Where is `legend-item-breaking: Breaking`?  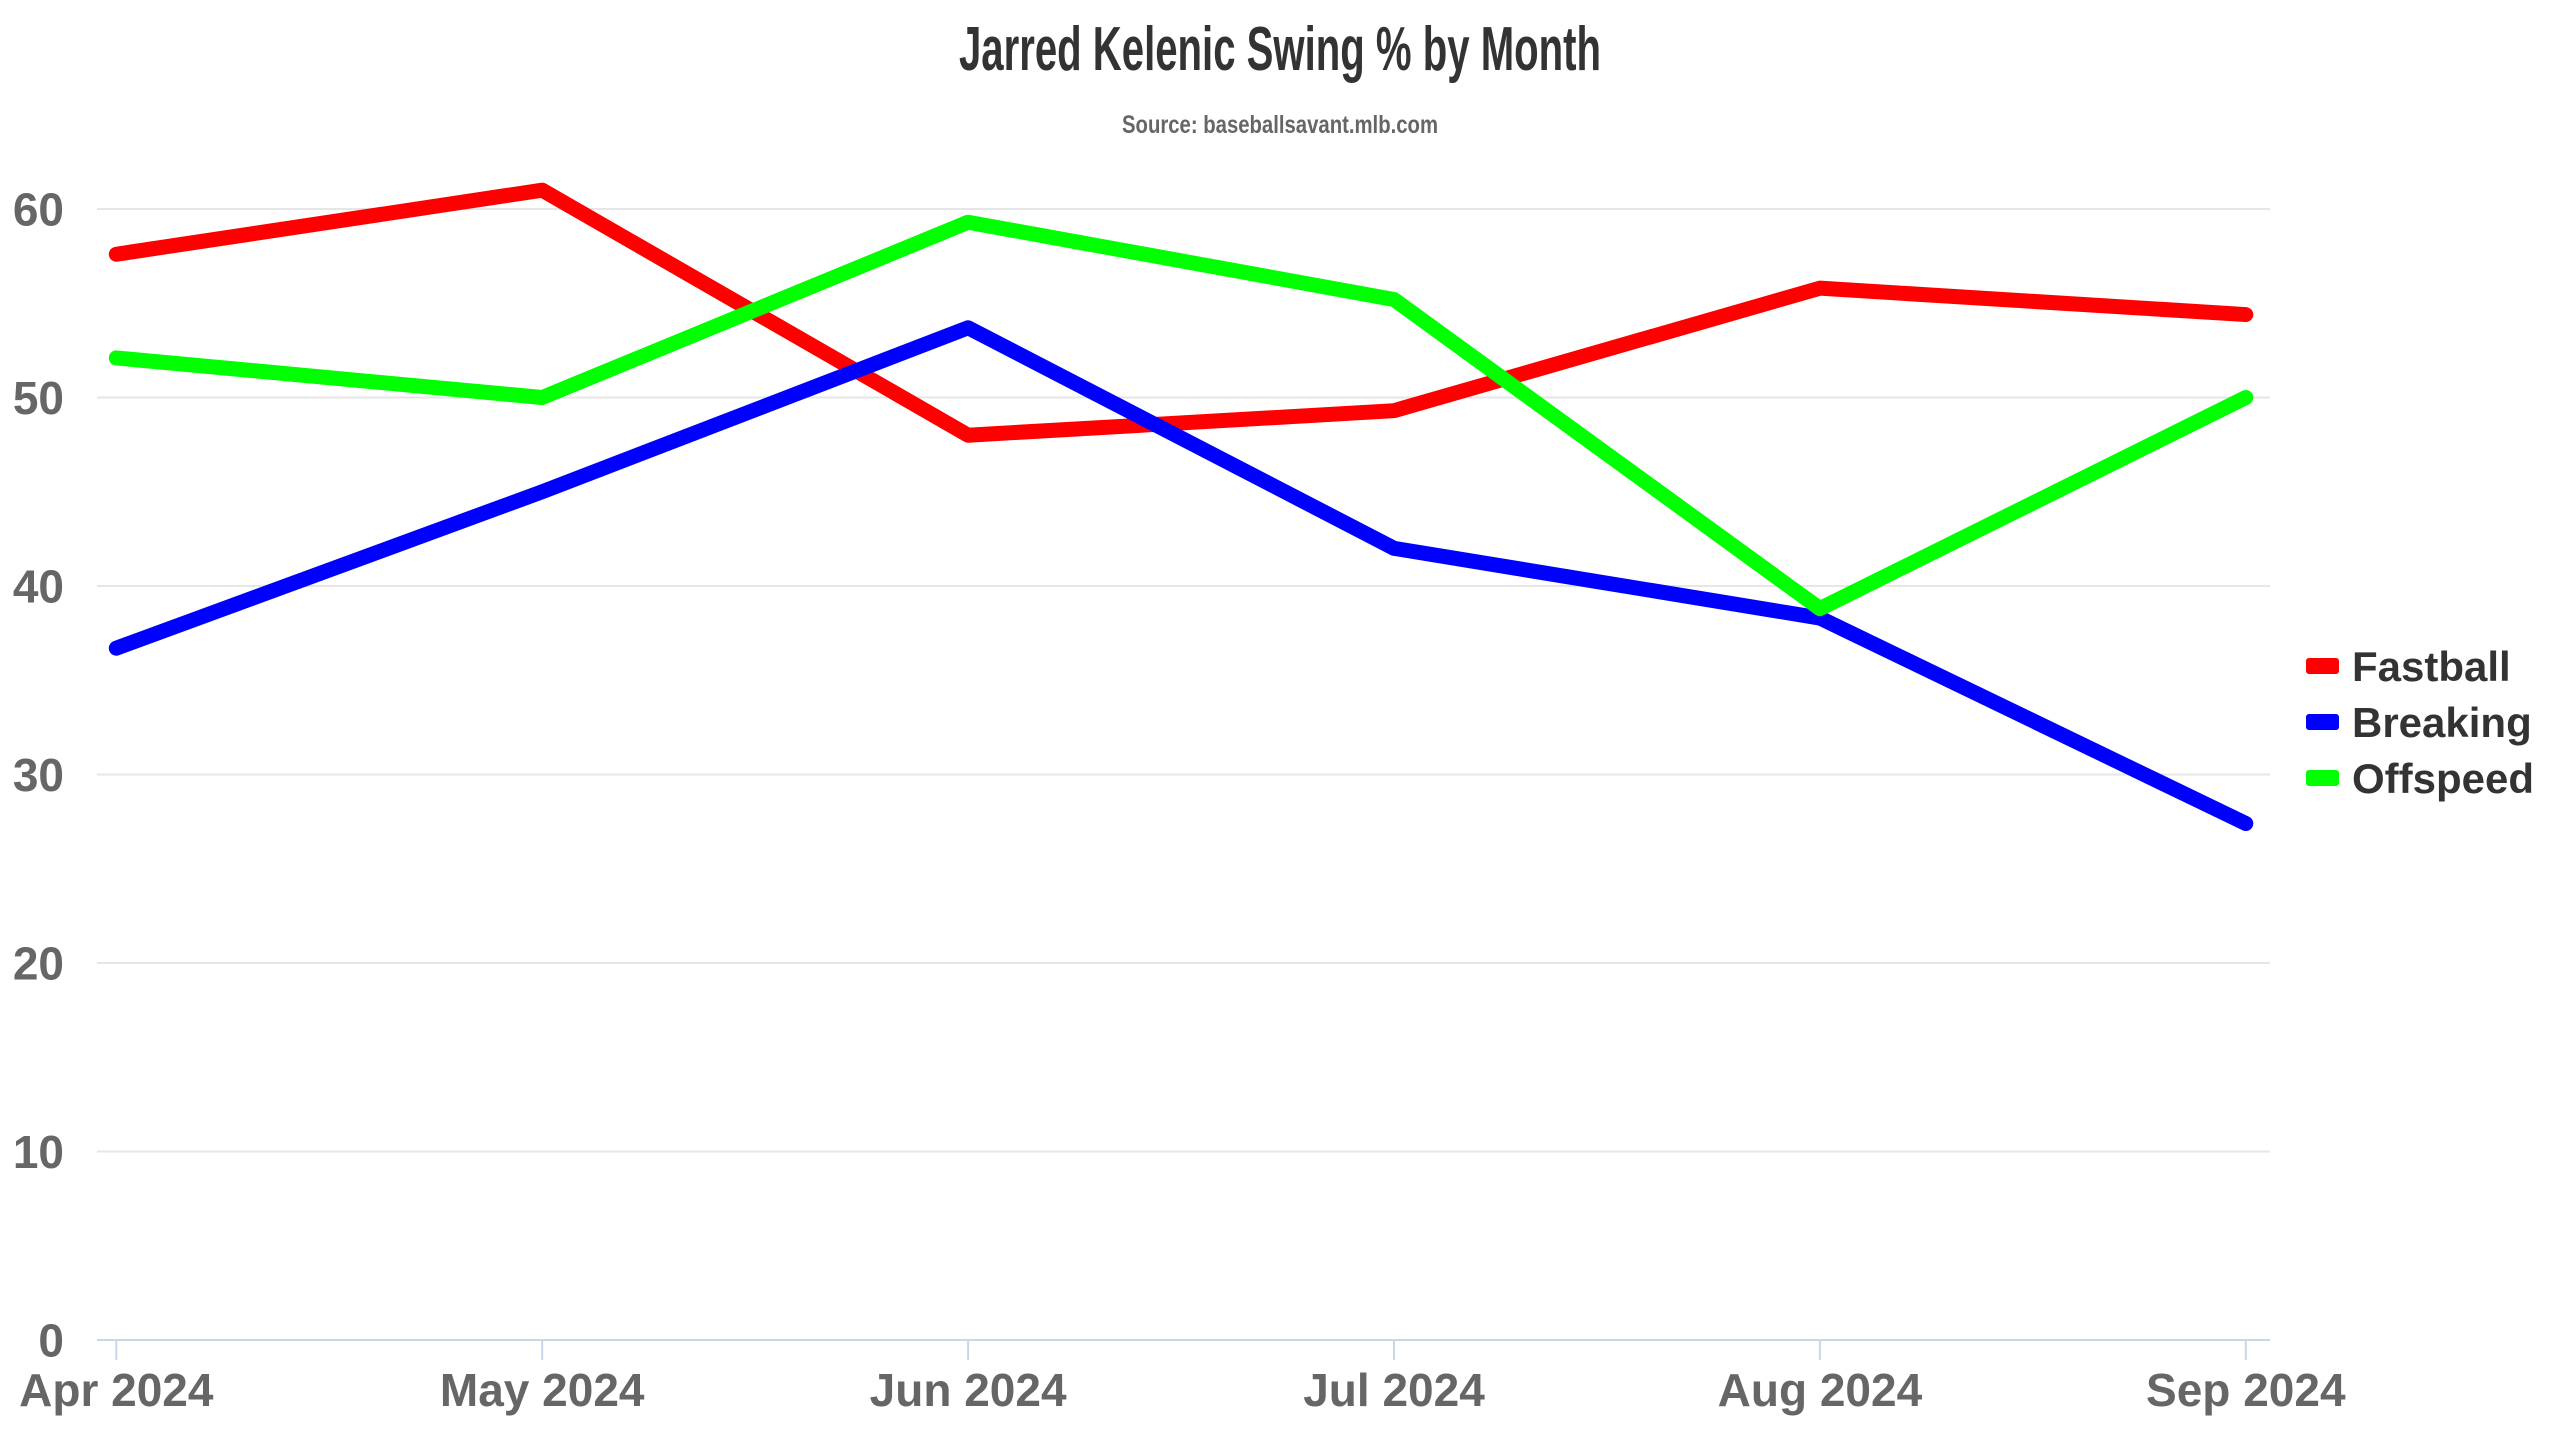 legend-item-breaking: Breaking is located at coordinates (2419, 722).